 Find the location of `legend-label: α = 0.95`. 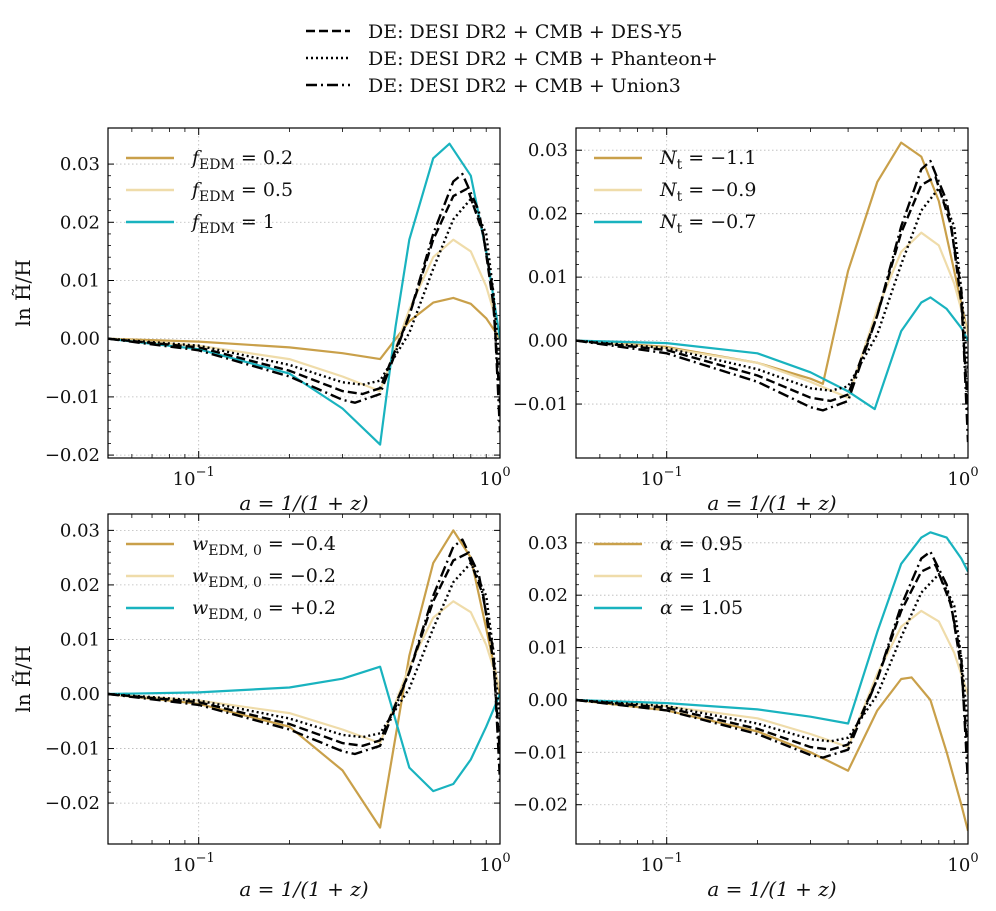

legend-label: α = 0.95 is located at coordinates (701, 544).